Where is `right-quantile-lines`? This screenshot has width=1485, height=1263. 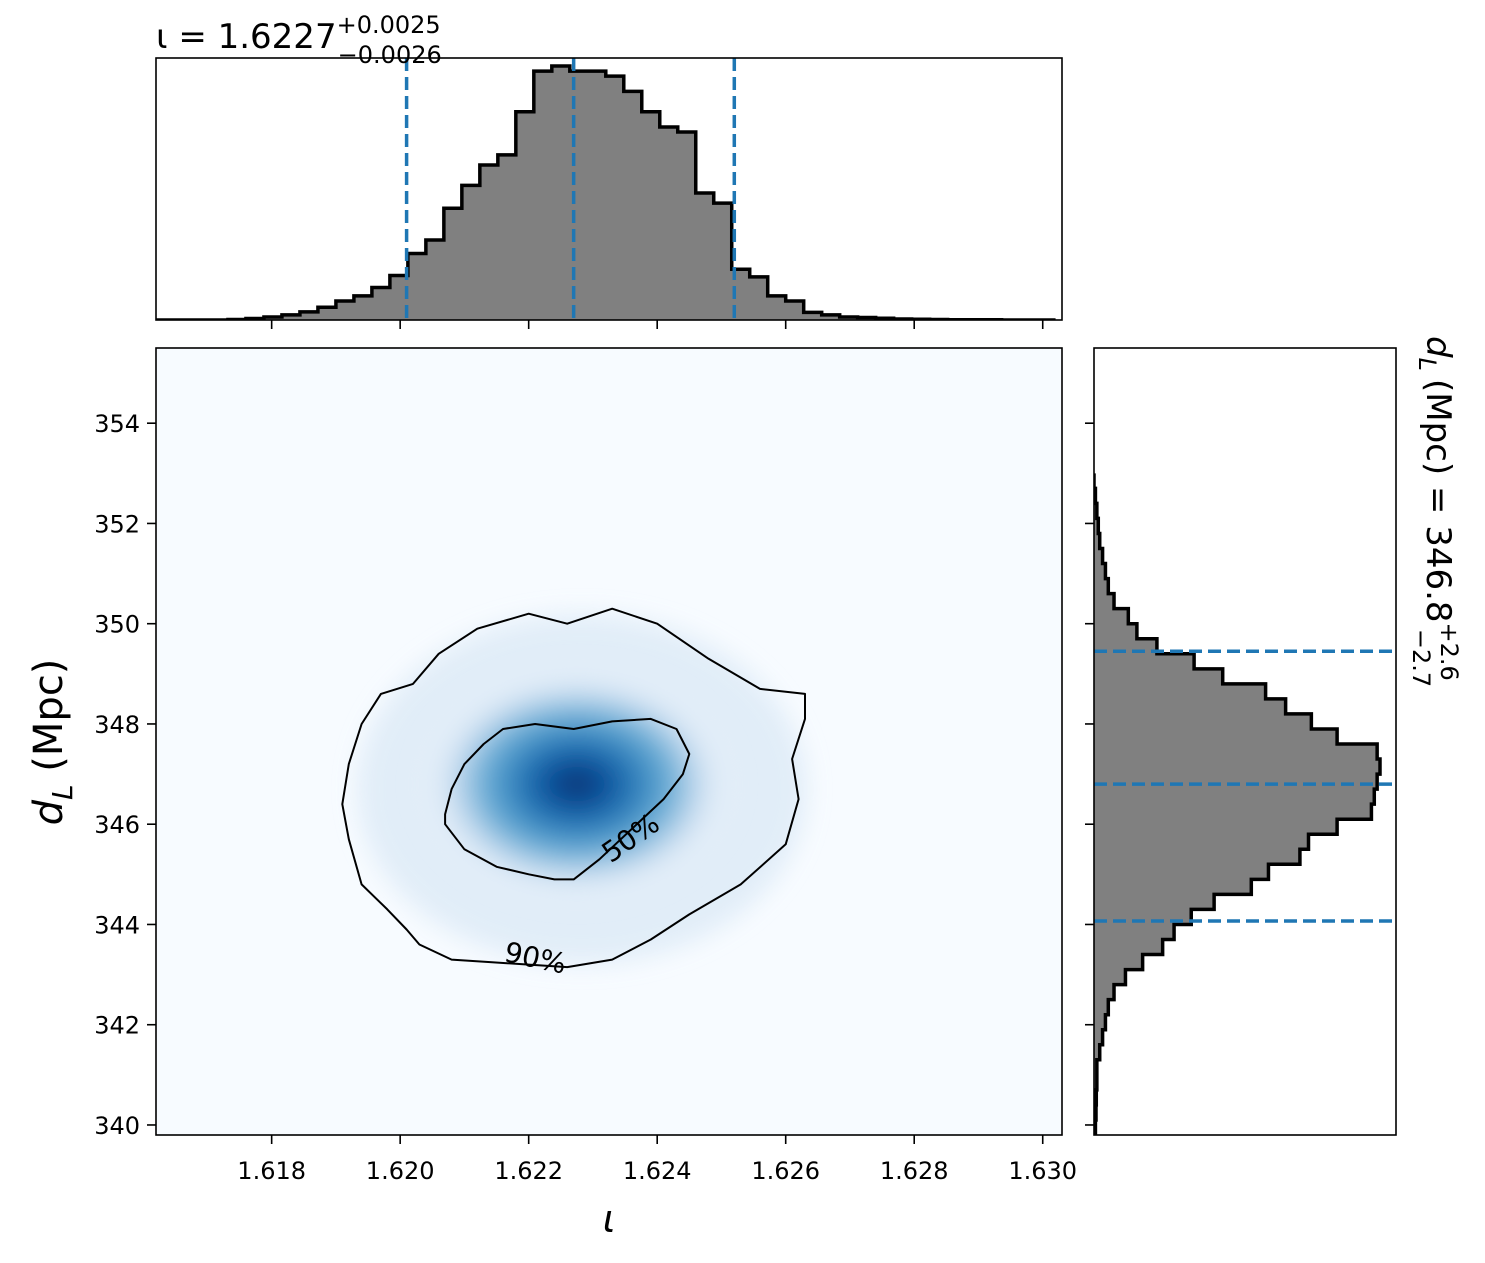 right-quantile-lines is located at coordinates (1245, 786).